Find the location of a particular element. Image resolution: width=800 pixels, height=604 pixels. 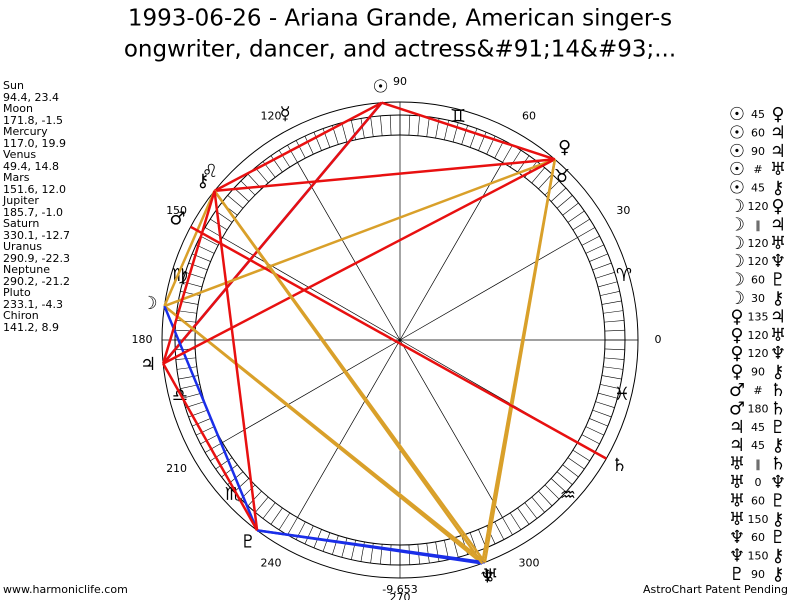

aspect-from: ♂ is located at coordinates (737, 390).